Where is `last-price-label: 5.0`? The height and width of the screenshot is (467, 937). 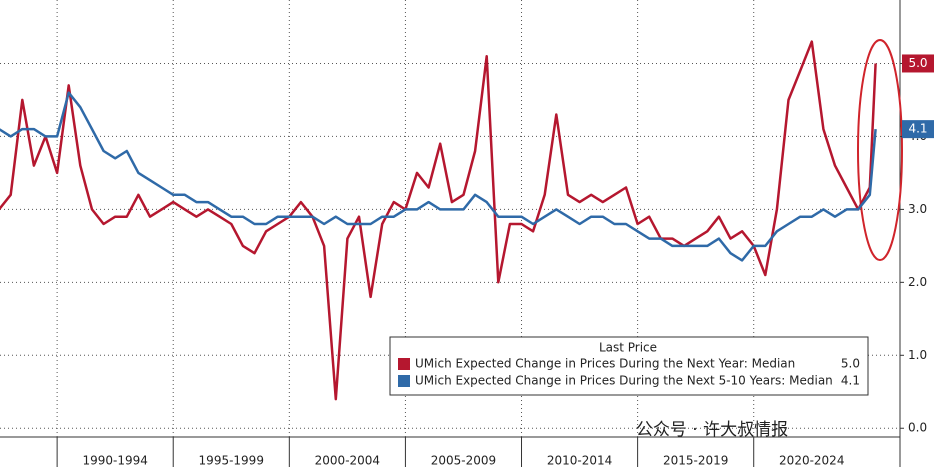
last-price-label: 5.0 is located at coordinates (917, 63).